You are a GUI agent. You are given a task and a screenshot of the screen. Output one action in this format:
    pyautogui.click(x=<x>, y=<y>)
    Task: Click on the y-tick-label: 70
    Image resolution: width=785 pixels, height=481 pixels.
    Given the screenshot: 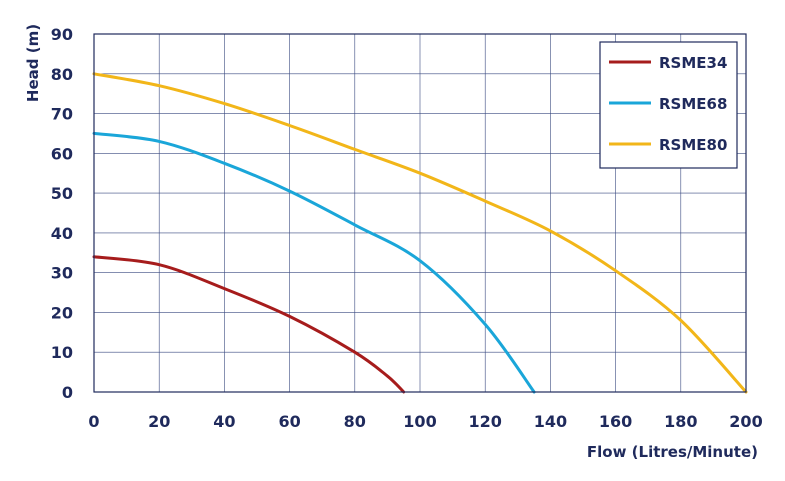 What is the action you would take?
    pyautogui.click(x=62, y=114)
    